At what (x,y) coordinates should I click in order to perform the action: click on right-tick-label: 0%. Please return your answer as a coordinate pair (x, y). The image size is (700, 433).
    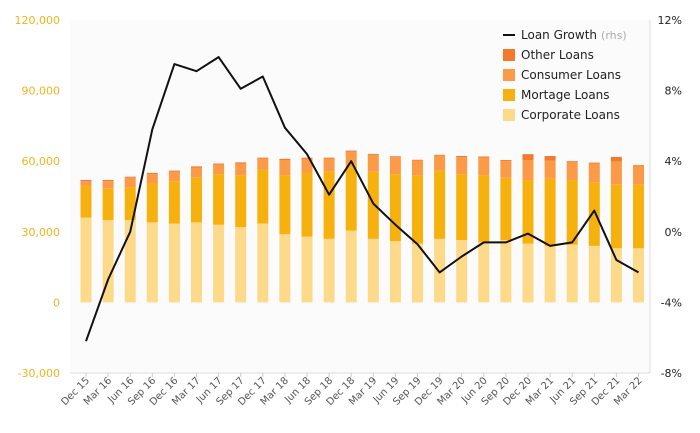
    Looking at the image, I should click on (673, 232).